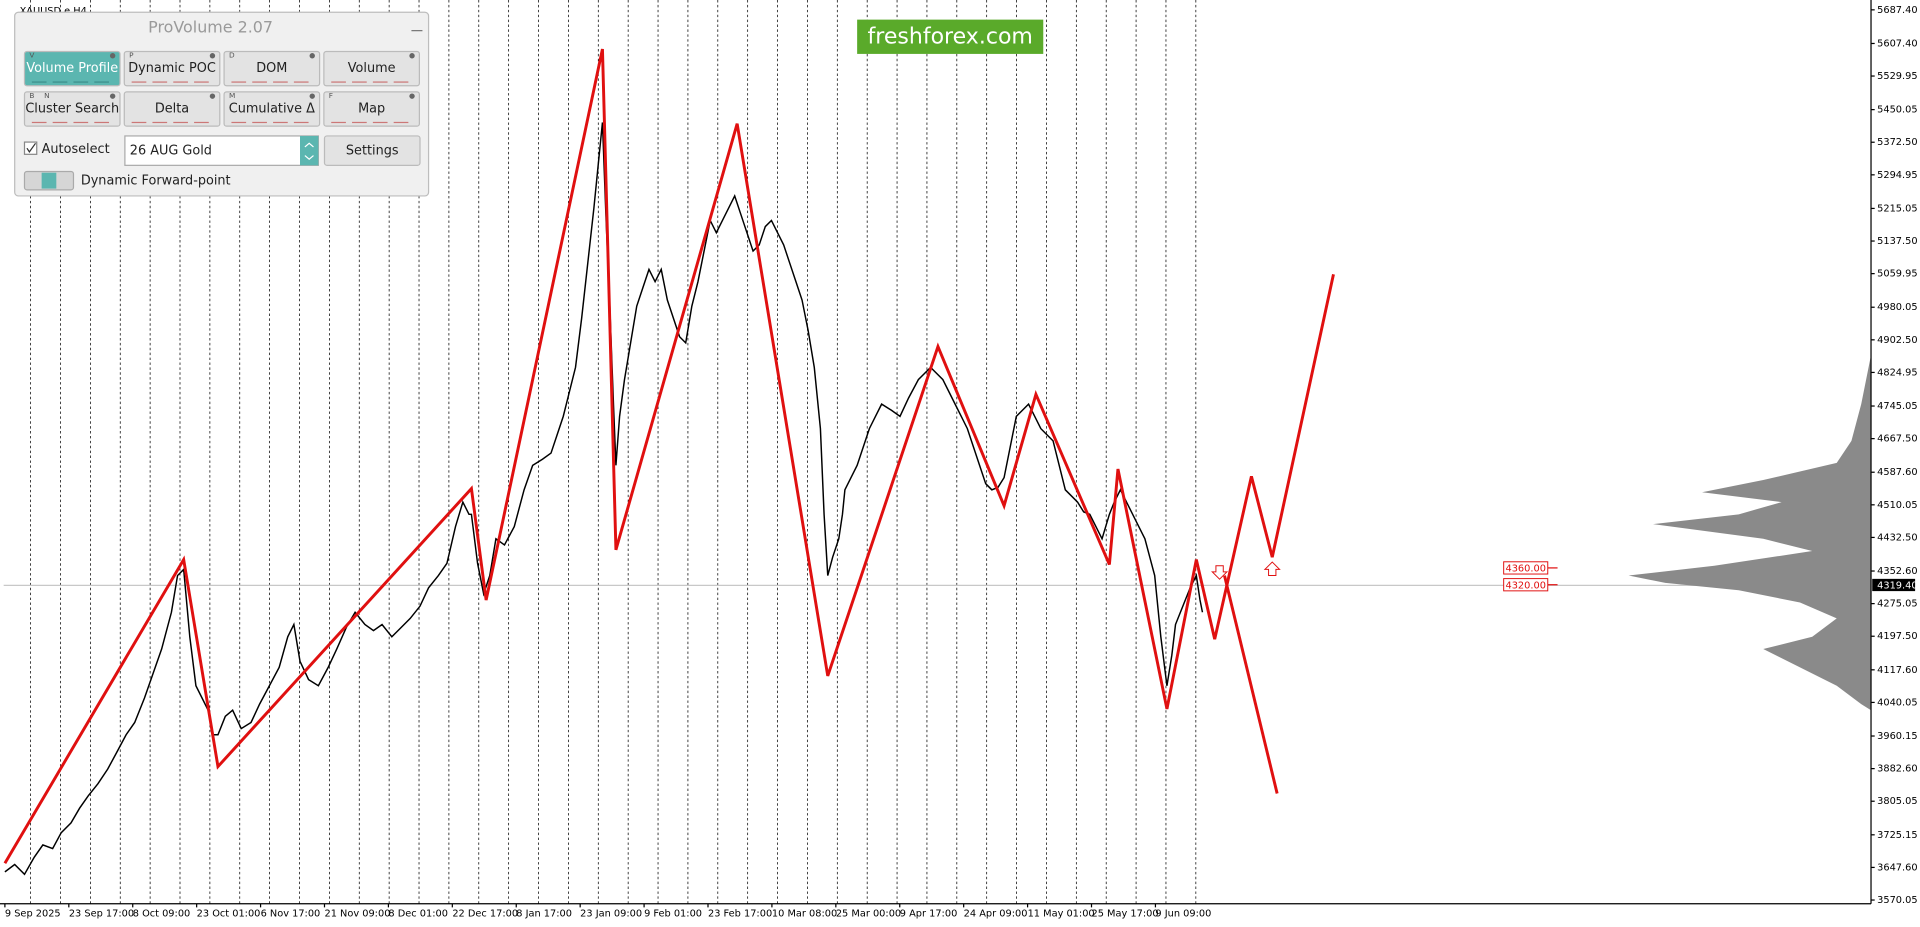 This screenshot has height=927, width=1920. I want to click on level-label: 4360.00, so click(1525, 569).